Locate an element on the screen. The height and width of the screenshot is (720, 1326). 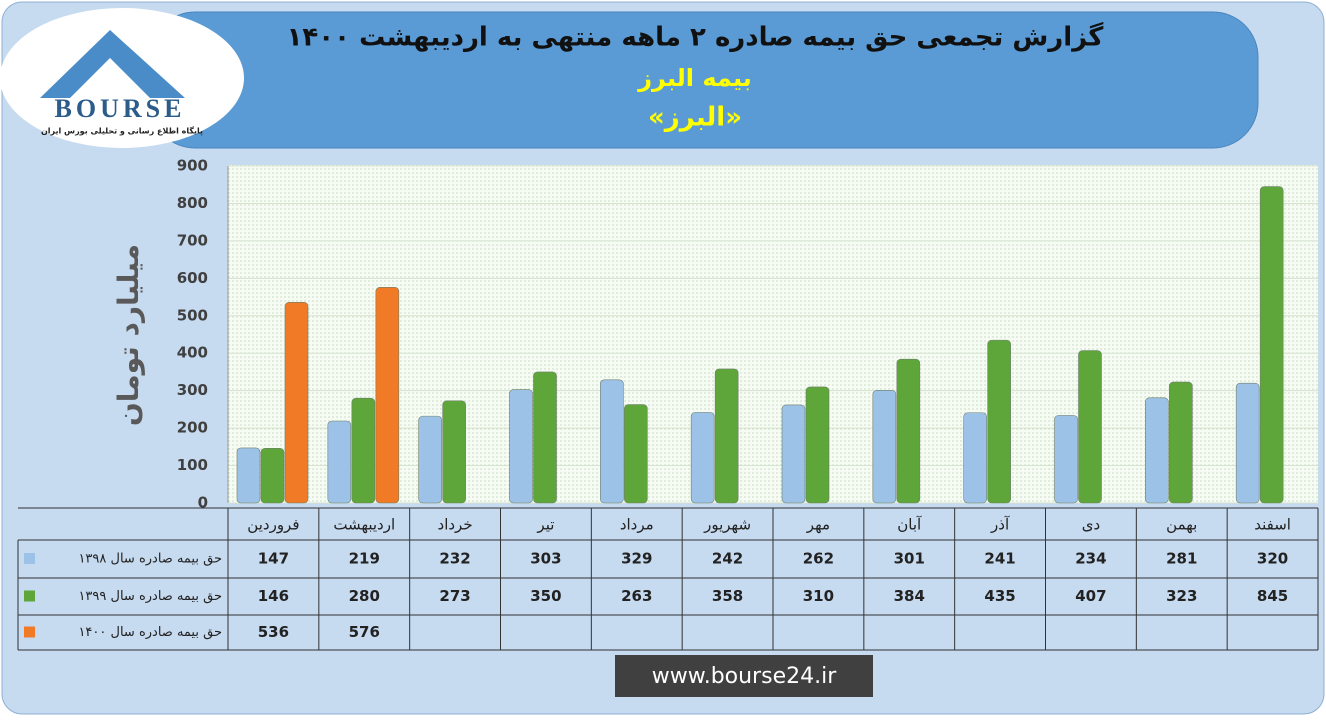
table-value: 576 is located at coordinates (364, 632).